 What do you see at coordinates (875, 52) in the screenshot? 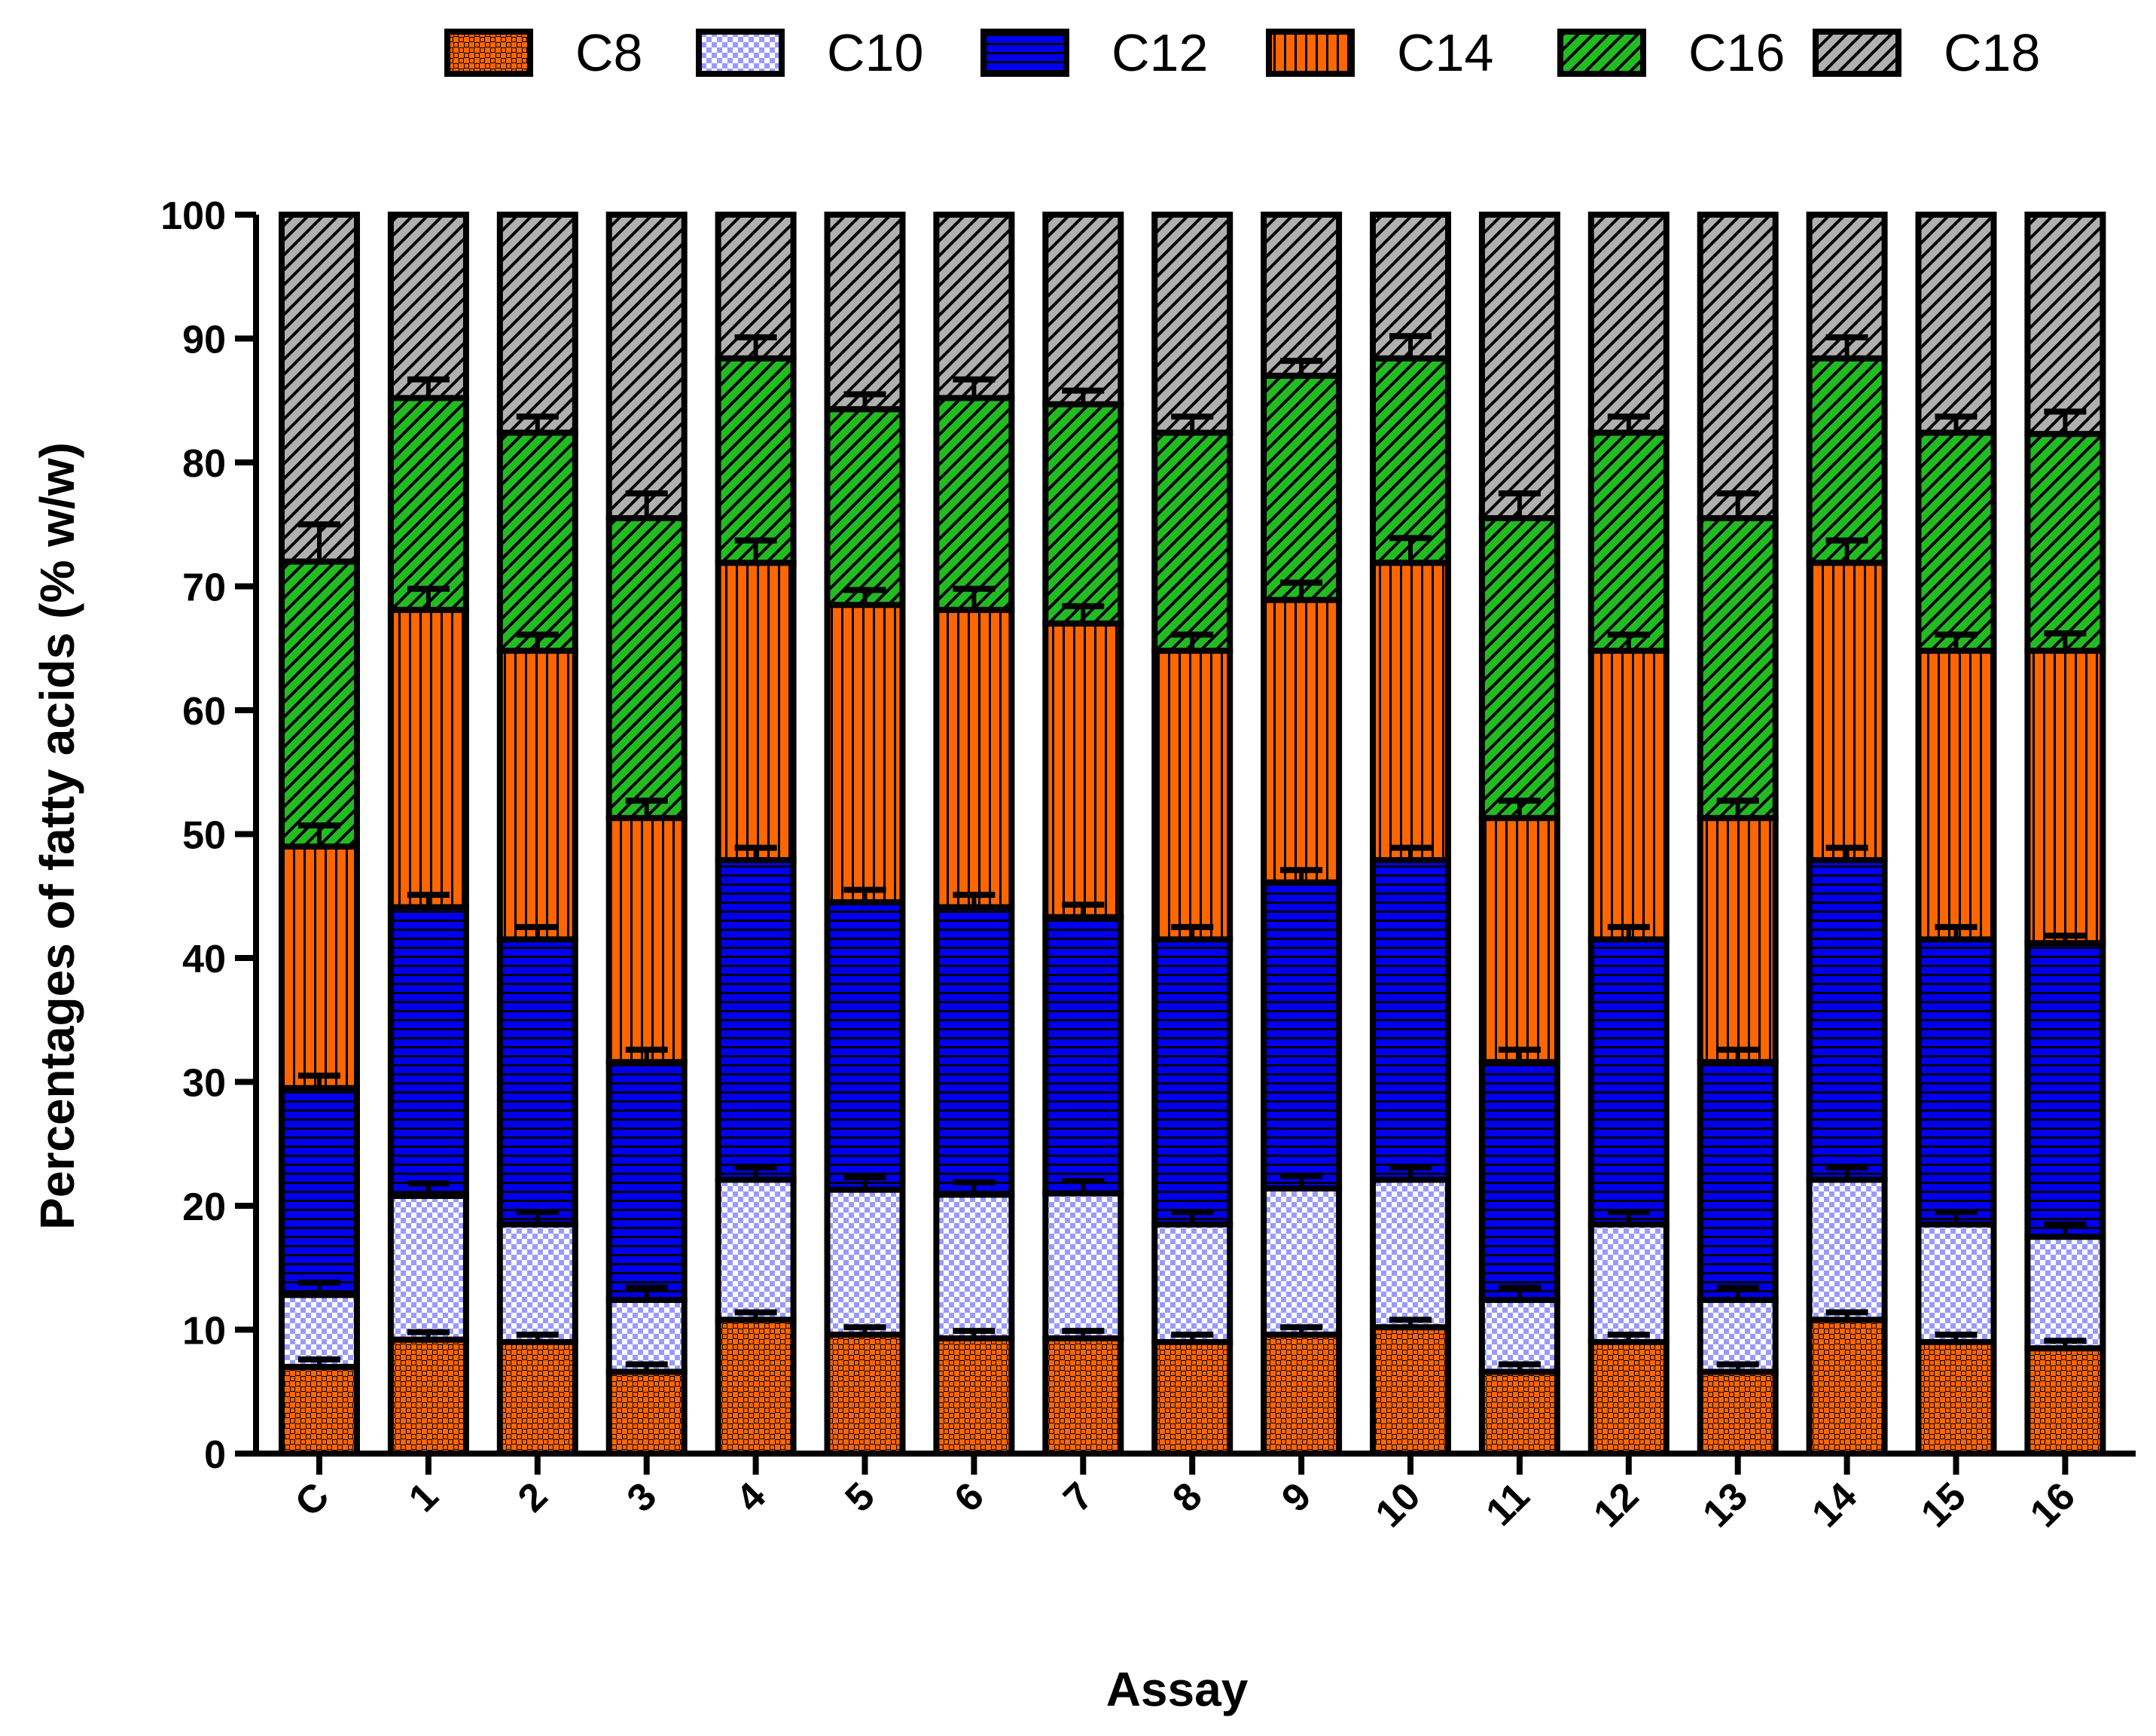
I see `legend-label: C10` at bounding box center [875, 52].